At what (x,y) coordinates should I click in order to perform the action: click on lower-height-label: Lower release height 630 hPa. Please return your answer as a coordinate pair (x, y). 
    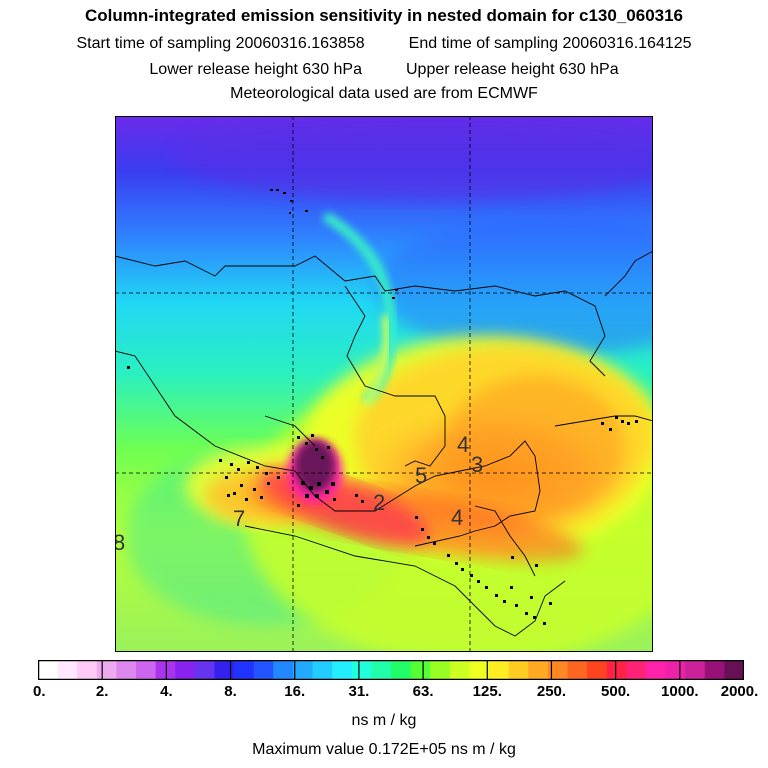
    Looking at the image, I should click on (255, 69).